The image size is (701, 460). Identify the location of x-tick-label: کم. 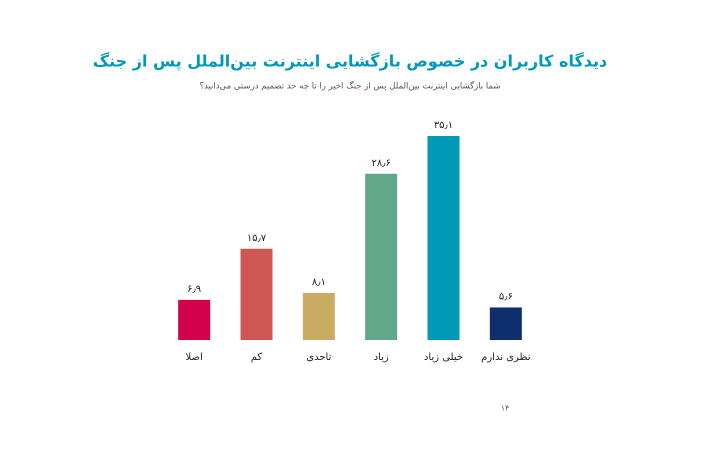
(257, 357).